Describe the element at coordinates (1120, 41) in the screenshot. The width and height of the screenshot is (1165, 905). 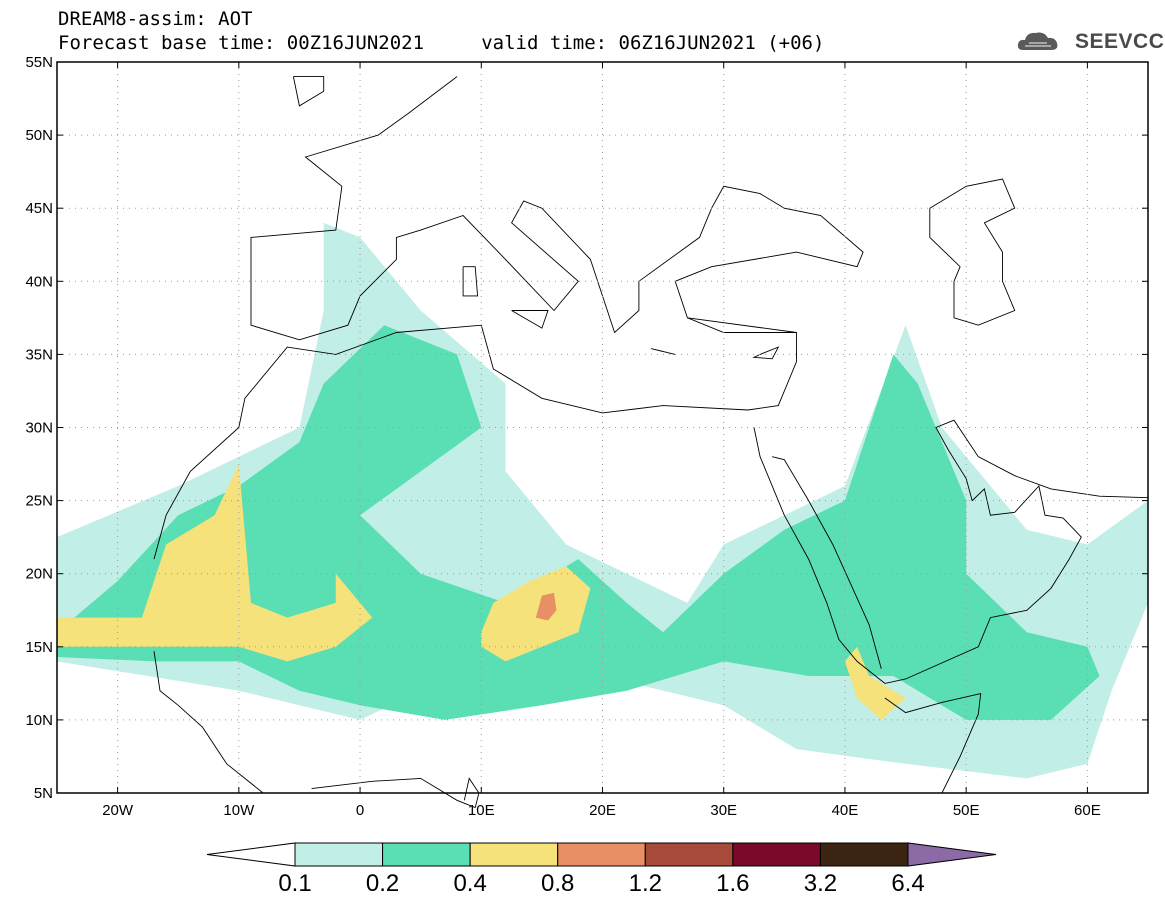
I see `logo-text: SEEVCCC` at that location.